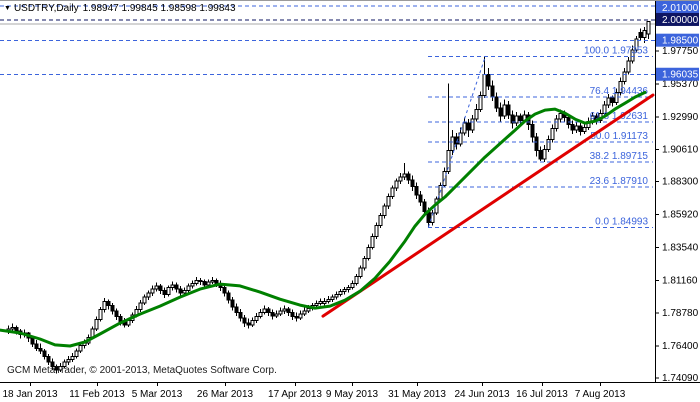  What do you see at coordinates (29, 394) in the screenshot?
I see `time-tick-label: 18 Jan 2013` at bounding box center [29, 394].